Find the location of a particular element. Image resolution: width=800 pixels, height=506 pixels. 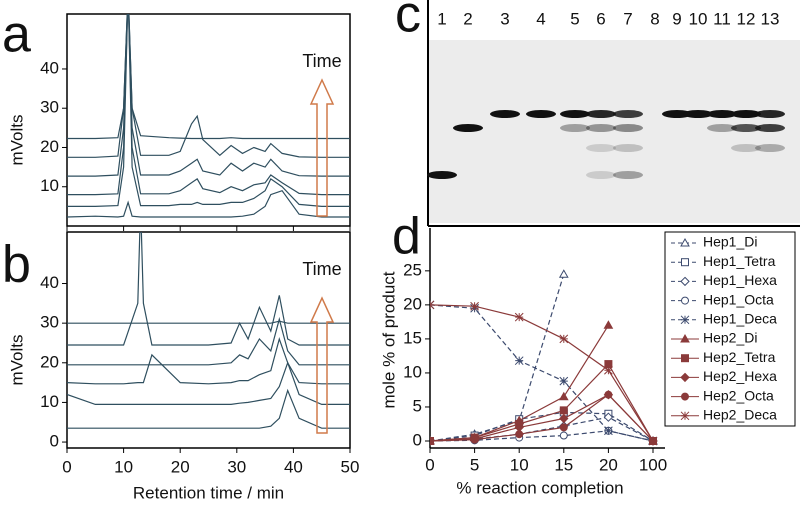

lane-label: 13 is located at coordinates (770, 18).